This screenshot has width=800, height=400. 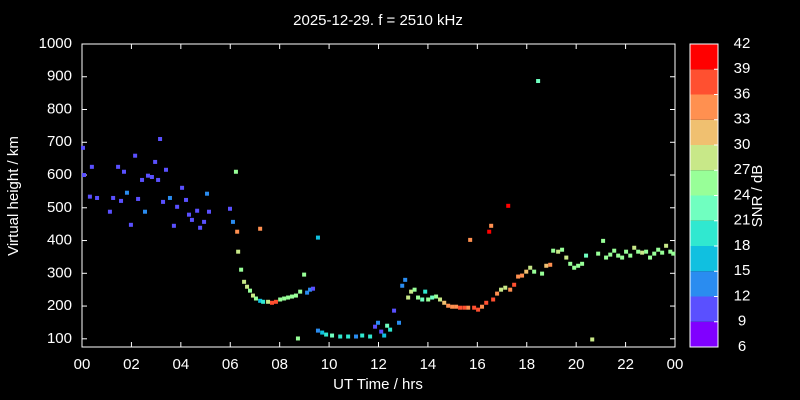 I want to click on colorbar-tick-label: 18, so click(x=742, y=245).